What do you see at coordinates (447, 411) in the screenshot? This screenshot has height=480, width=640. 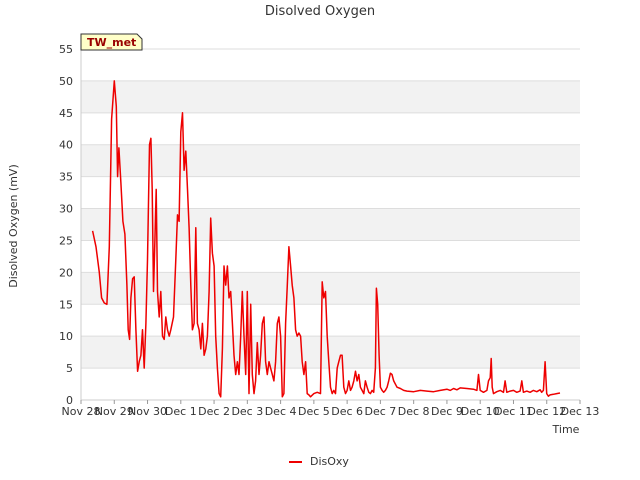 I see `x-tick-label: Dec 9` at bounding box center [447, 411].